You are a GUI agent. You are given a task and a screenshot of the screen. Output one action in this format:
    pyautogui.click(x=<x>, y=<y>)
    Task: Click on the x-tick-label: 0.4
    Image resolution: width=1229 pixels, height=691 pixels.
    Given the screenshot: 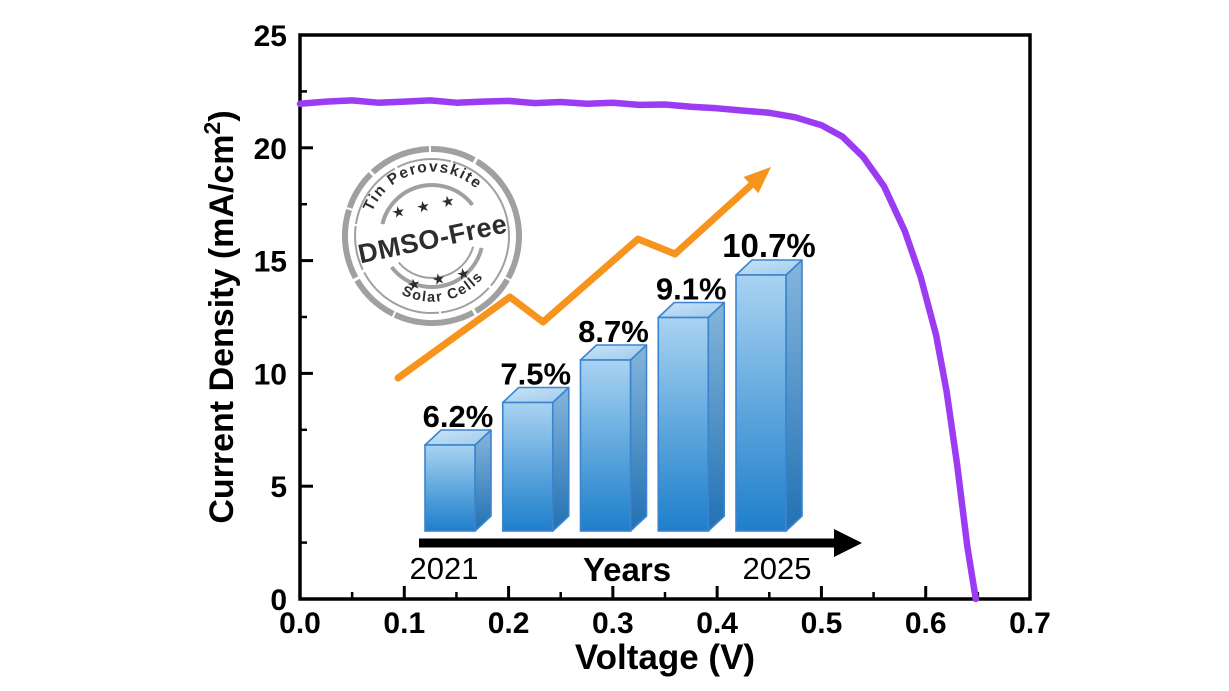 What is the action you would take?
    pyautogui.click(x=717, y=623)
    